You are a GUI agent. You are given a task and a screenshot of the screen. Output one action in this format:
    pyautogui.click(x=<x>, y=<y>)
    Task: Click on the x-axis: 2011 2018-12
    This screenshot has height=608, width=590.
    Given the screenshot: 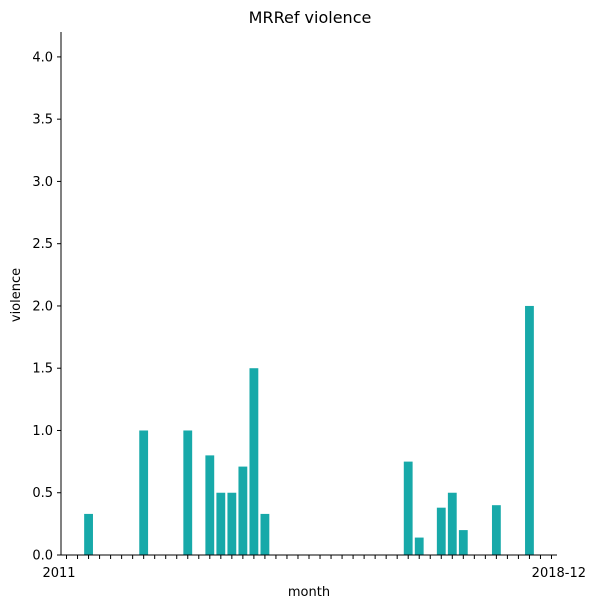 What is the action you would take?
    pyautogui.click(x=314, y=567)
    